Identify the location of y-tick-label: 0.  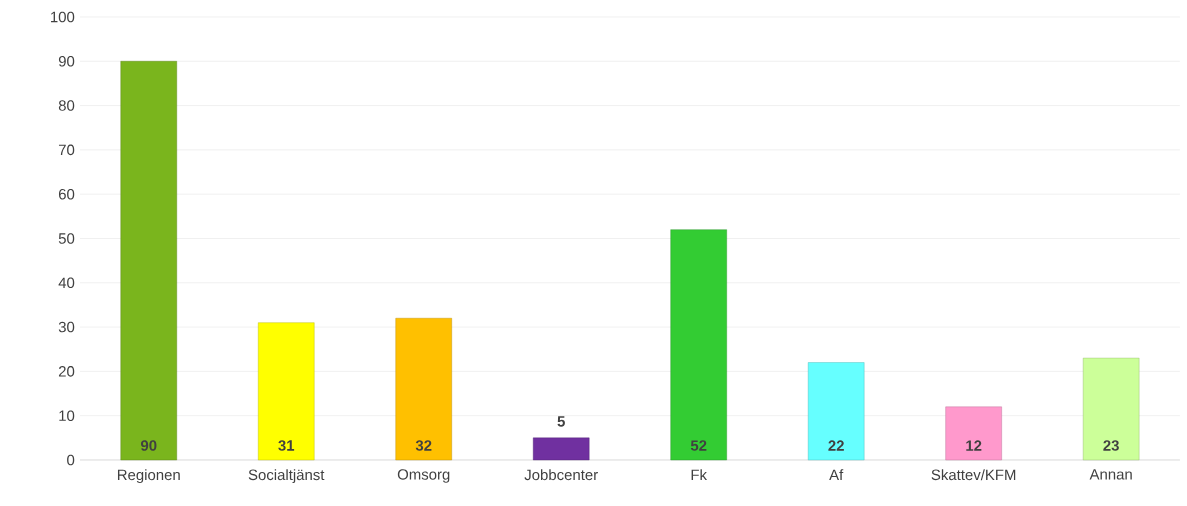
(71, 460).